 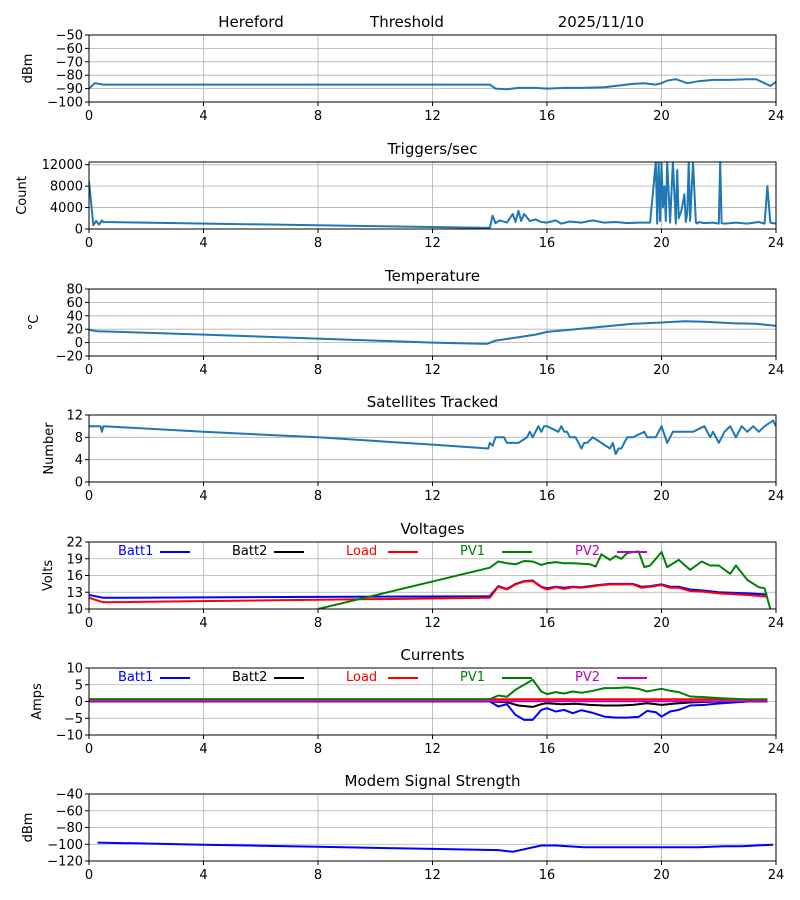 I want to click on y-axis-label: Volts, so click(x=48, y=576).